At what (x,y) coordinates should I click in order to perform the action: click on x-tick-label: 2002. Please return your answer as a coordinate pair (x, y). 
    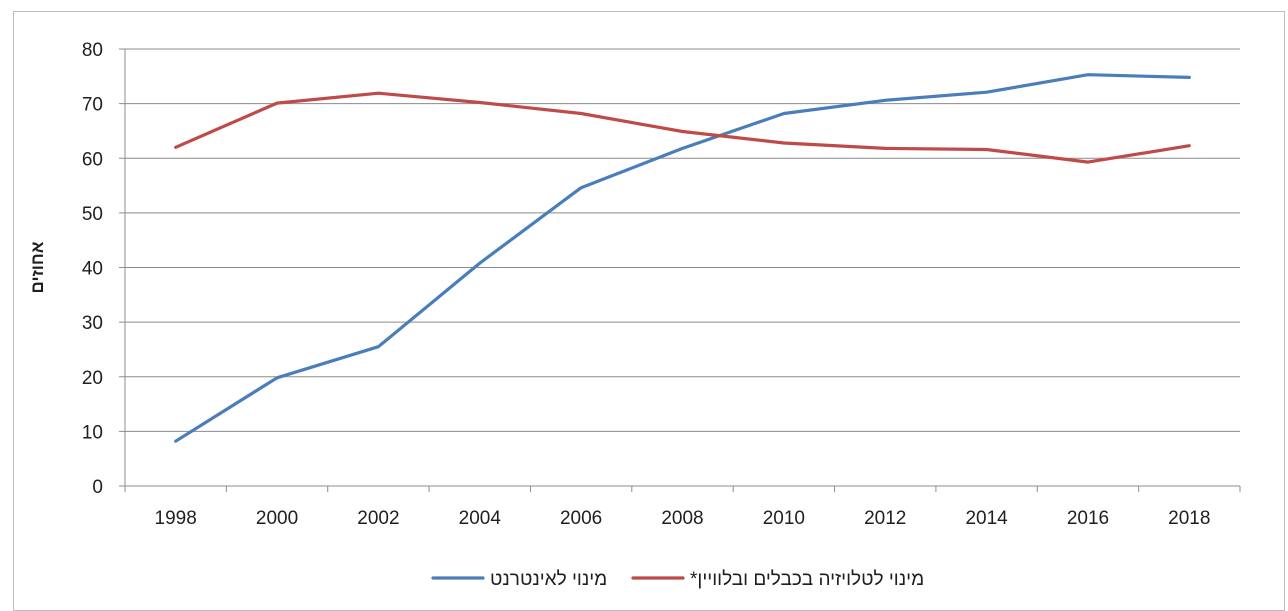
    Looking at the image, I should click on (378, 518).